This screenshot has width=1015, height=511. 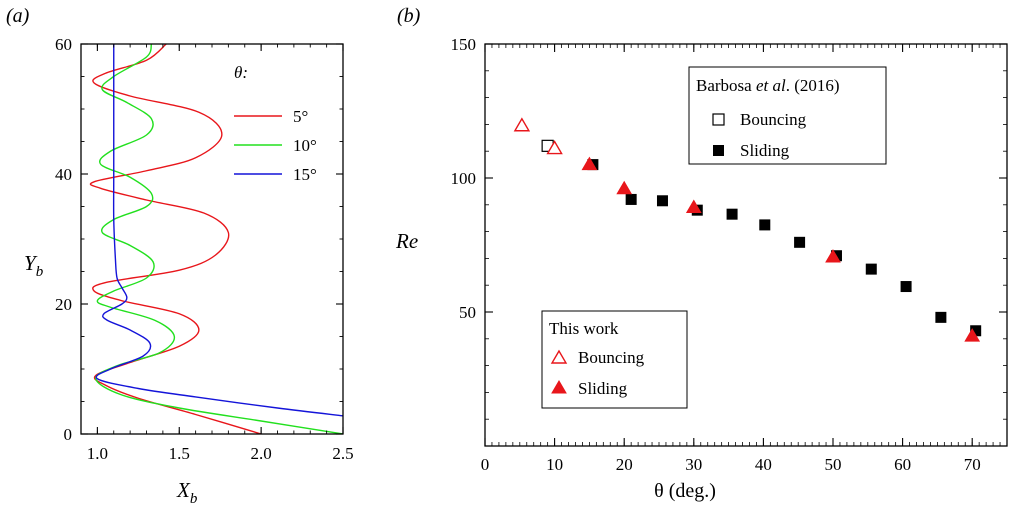 What do you see at coordinates (464, 44) in the screenshot?
I see `y-tick-label: 150` at bounding box center [464, 44].